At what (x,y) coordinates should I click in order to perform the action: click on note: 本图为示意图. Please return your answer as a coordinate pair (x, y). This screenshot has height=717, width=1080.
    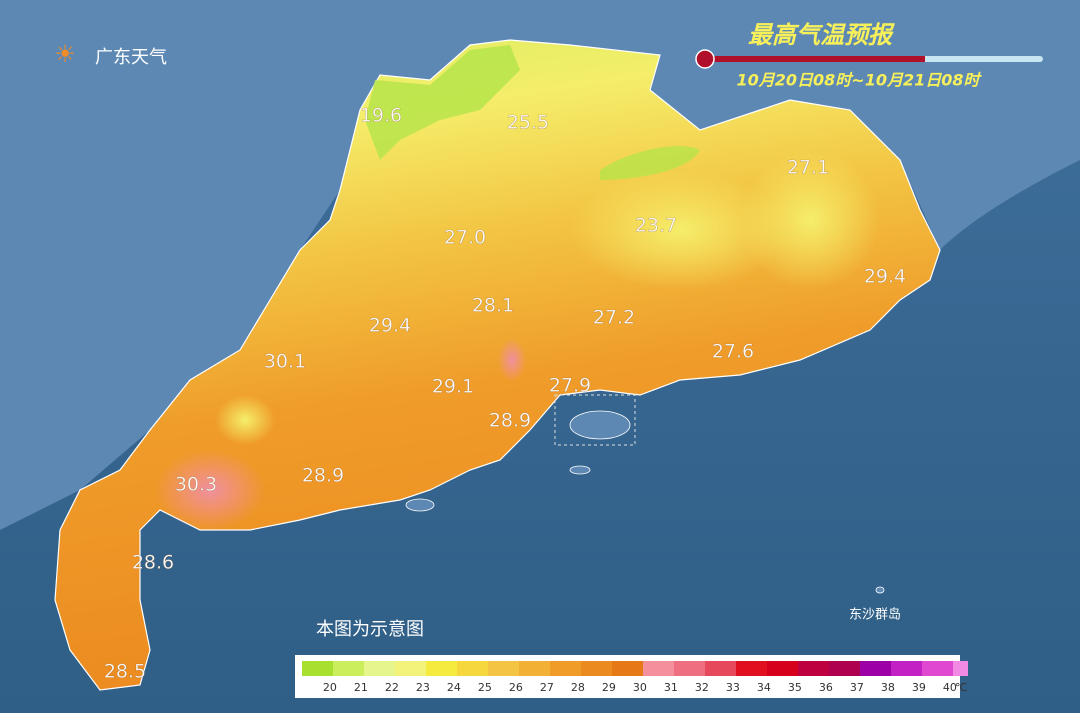
    Looking at the image, I should click on (370, 629).